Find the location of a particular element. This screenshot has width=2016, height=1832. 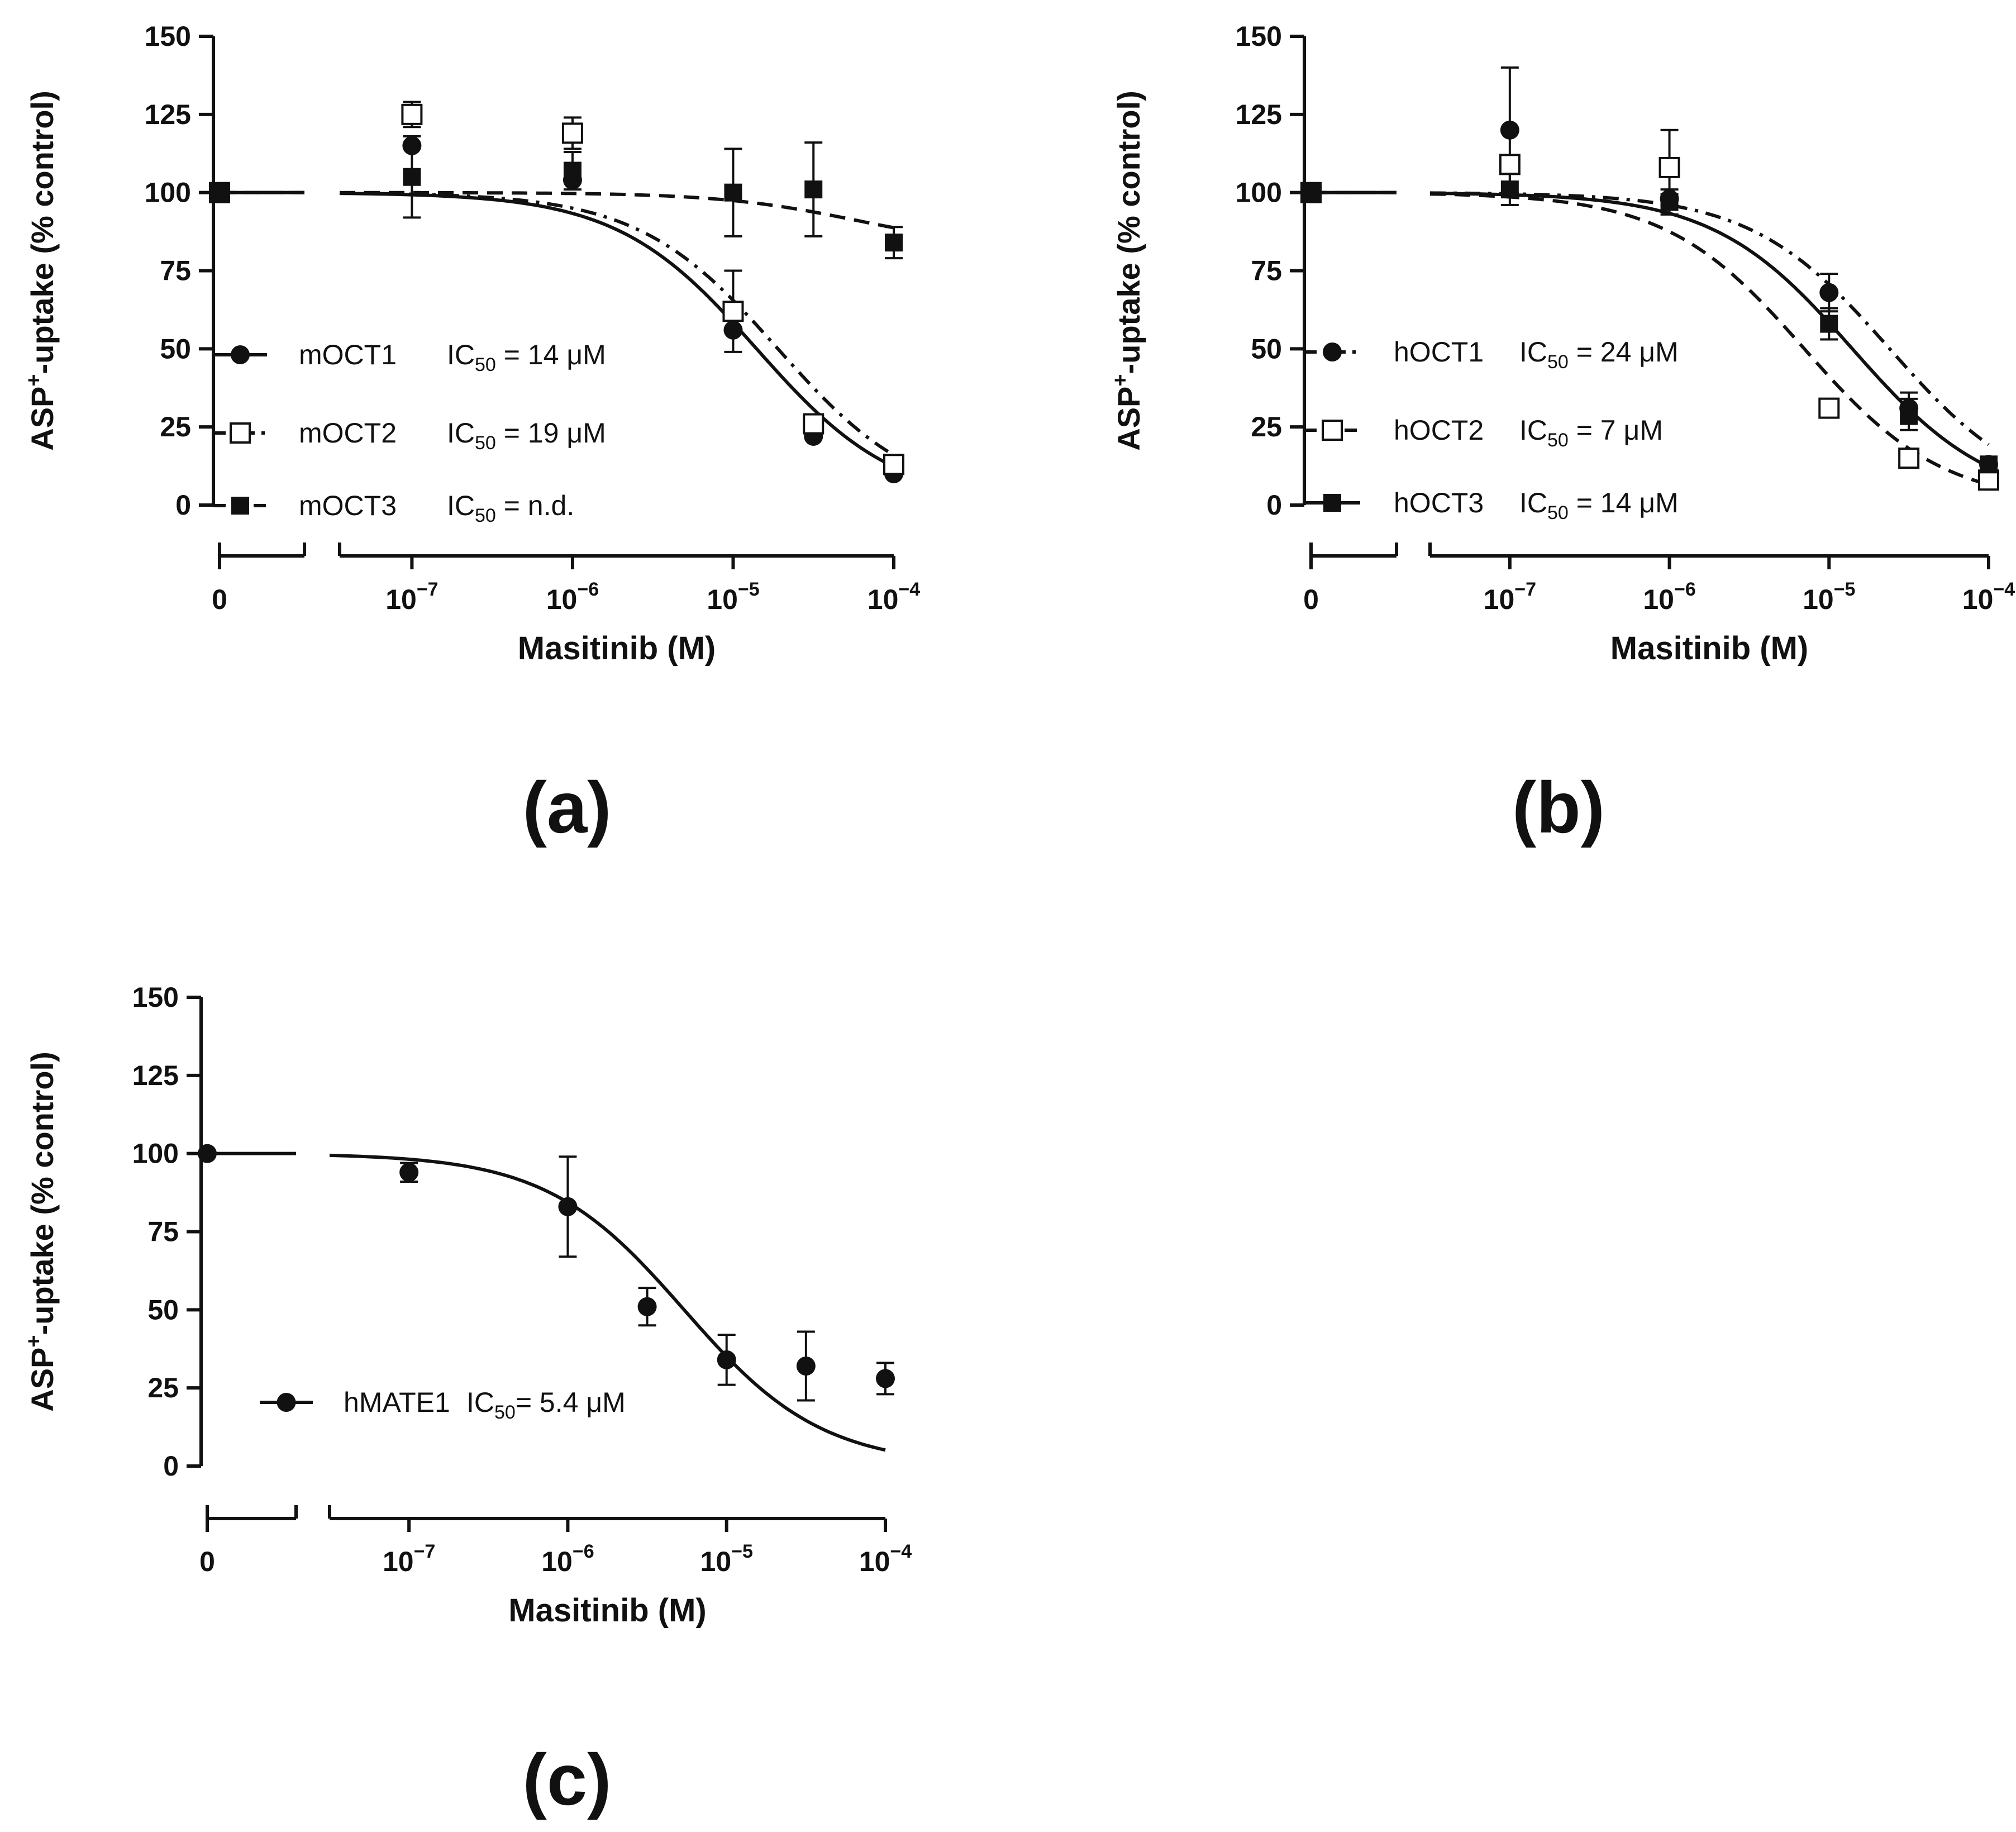

legend-label: hOCT1 is located at coordinates (1439, 352).